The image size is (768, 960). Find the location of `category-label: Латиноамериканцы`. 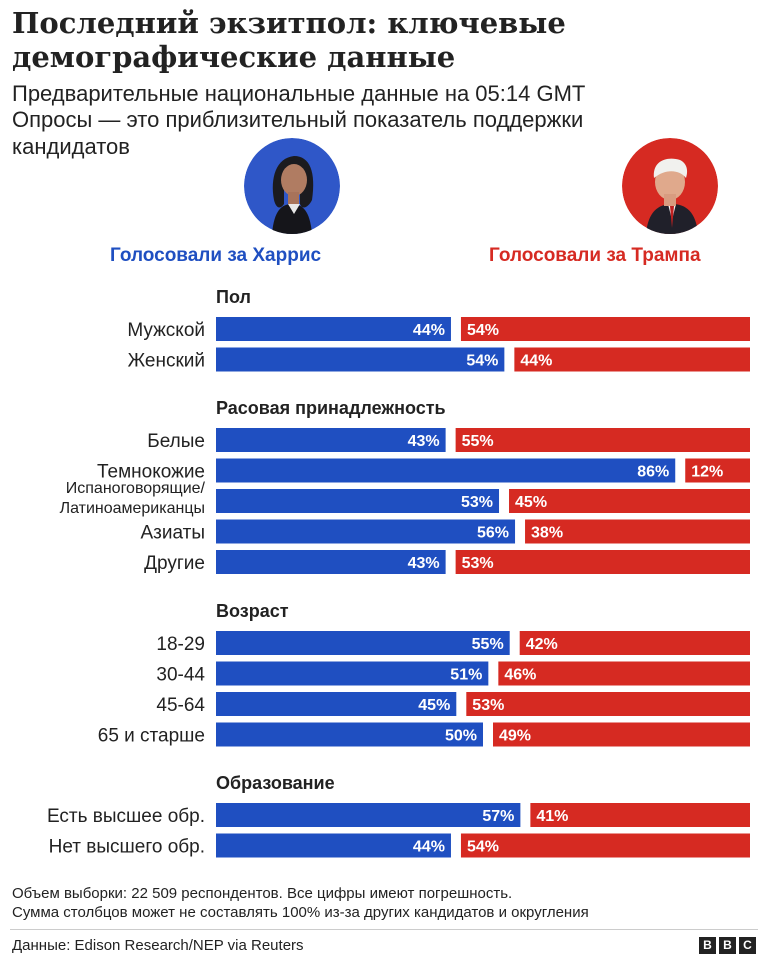

category-label: Латиноамериканцы is located at coordinates (132, 508).